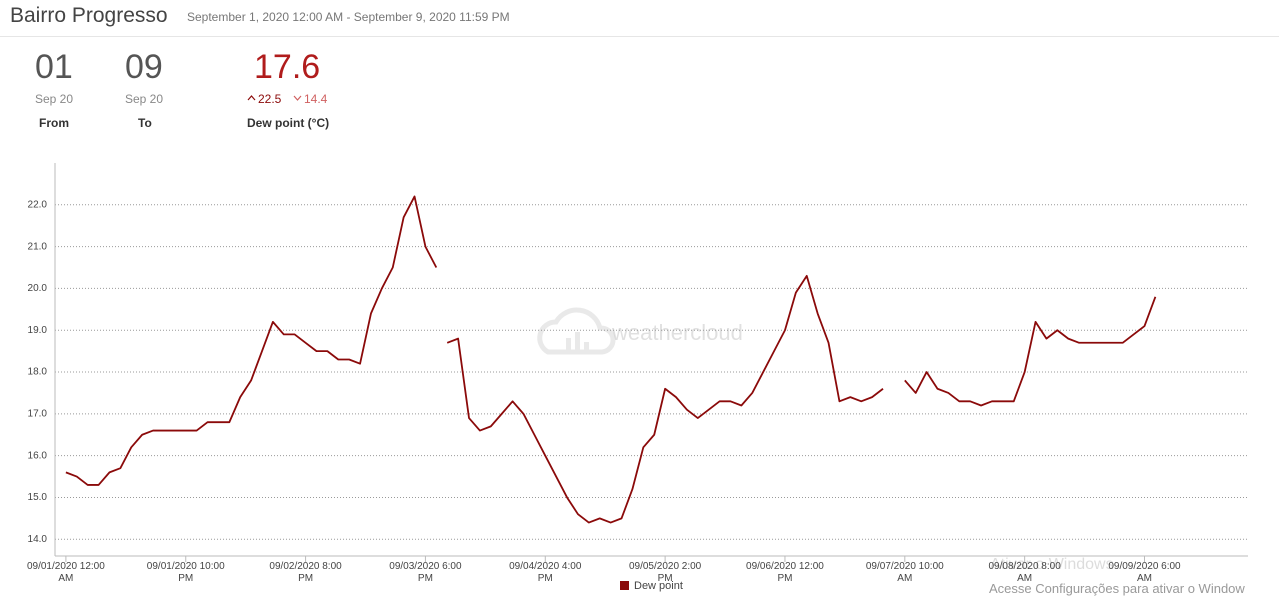  I want to click on watermark-logo, so click(576, 331).